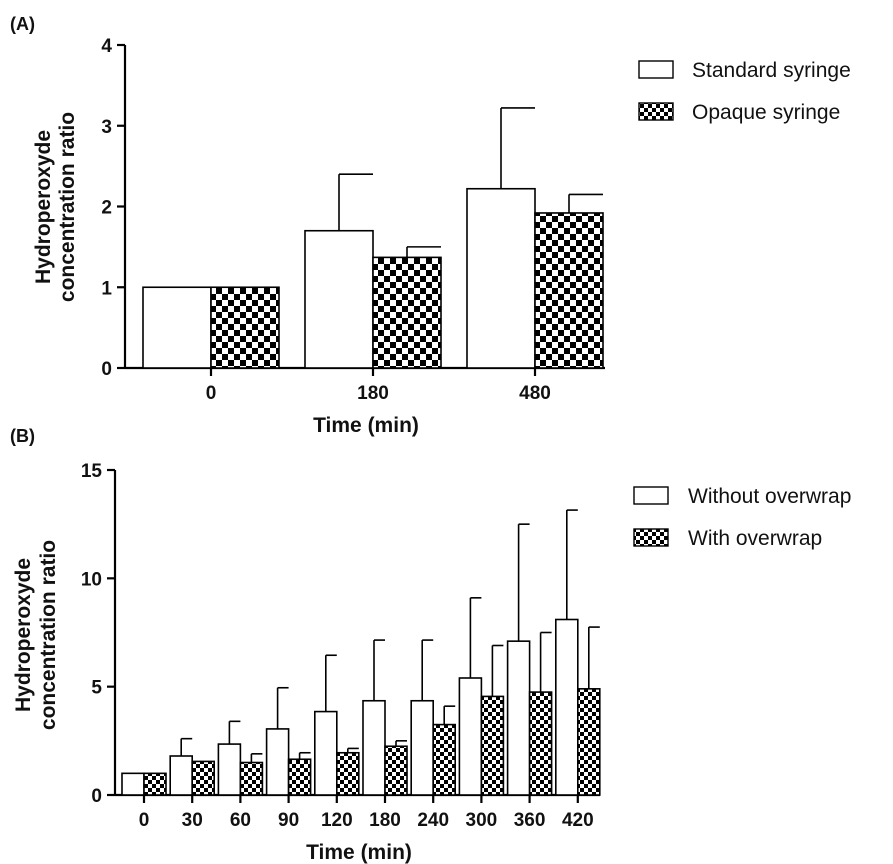  I want to click on panel-b-y-tick-label: 5, so click(96, 688).